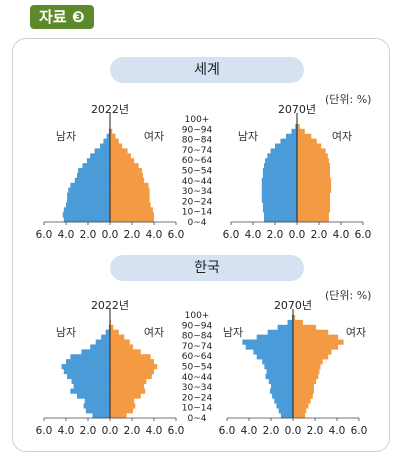 This screenshot has height=457, width=394. What do you see at coordinates (197, 378) in the screenshot?
I see `age-group-label: 40~44` at bounding box center [197, 378].